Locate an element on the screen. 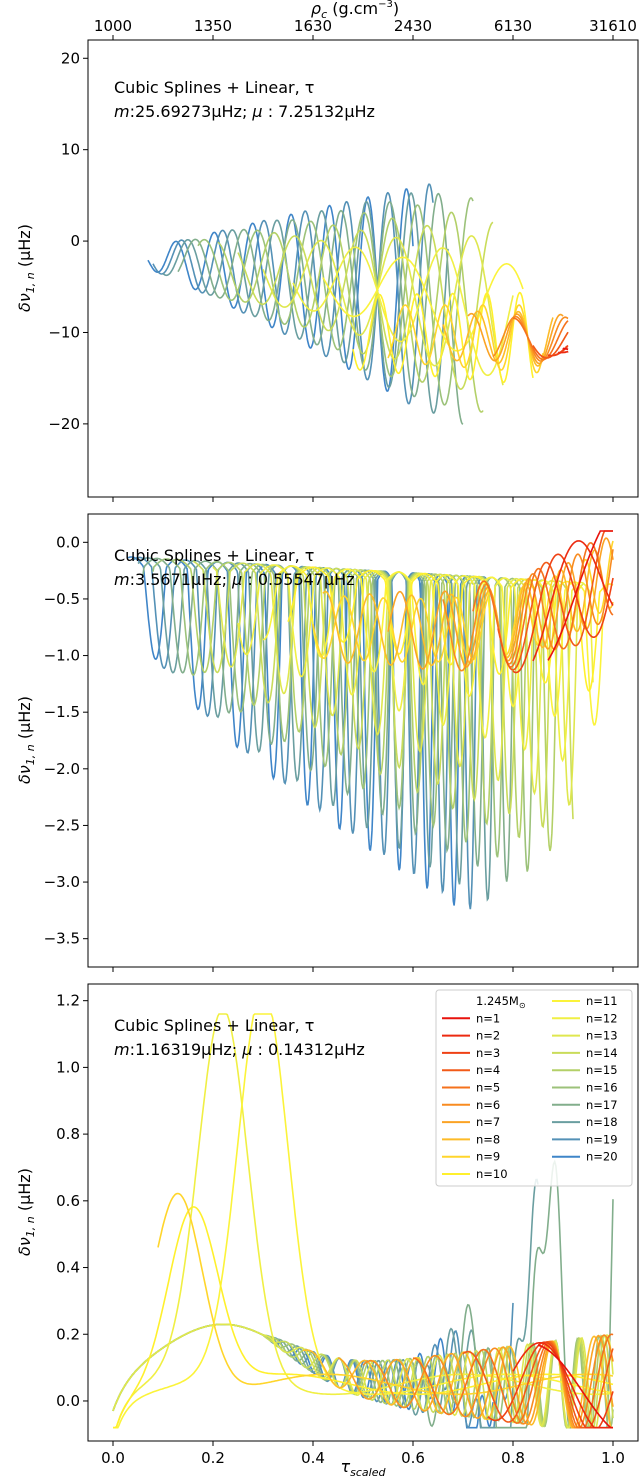  xtick-label: 0.4 is located at coordinates (313, 1458).